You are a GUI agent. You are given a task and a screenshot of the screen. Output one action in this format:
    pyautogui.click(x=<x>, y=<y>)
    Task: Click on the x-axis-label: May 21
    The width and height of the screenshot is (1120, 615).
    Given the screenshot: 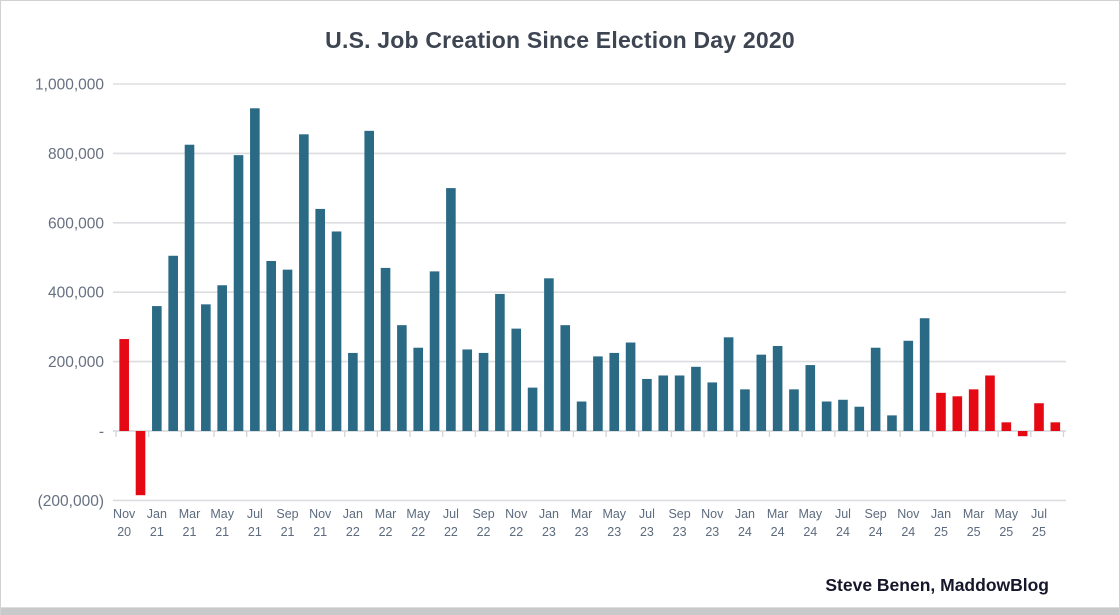 What is the action you would take?
    pyautogui.click(x=222, y=523)
    